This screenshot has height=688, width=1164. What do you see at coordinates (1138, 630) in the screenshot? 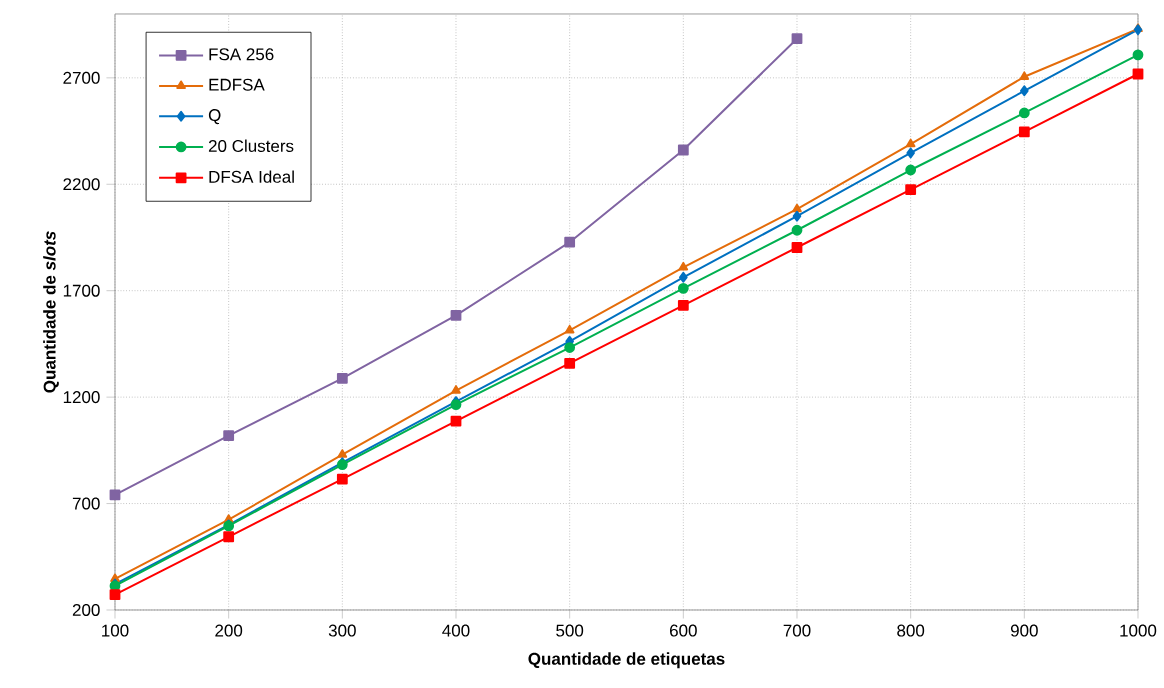
I see `x-tick-label: 1000` at bounding box center [1138, 630].